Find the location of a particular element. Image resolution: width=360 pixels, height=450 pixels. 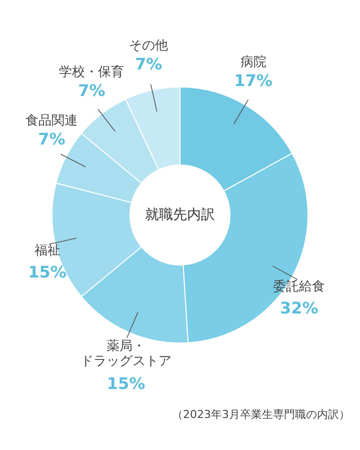

data-label: 17% is located at coordinates (253, 80).